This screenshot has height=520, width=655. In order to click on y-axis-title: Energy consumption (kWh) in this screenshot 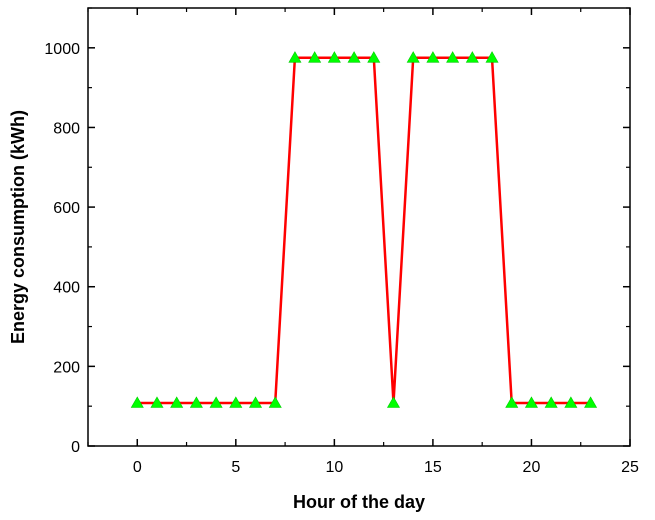, I will do `click(18, 227)`.